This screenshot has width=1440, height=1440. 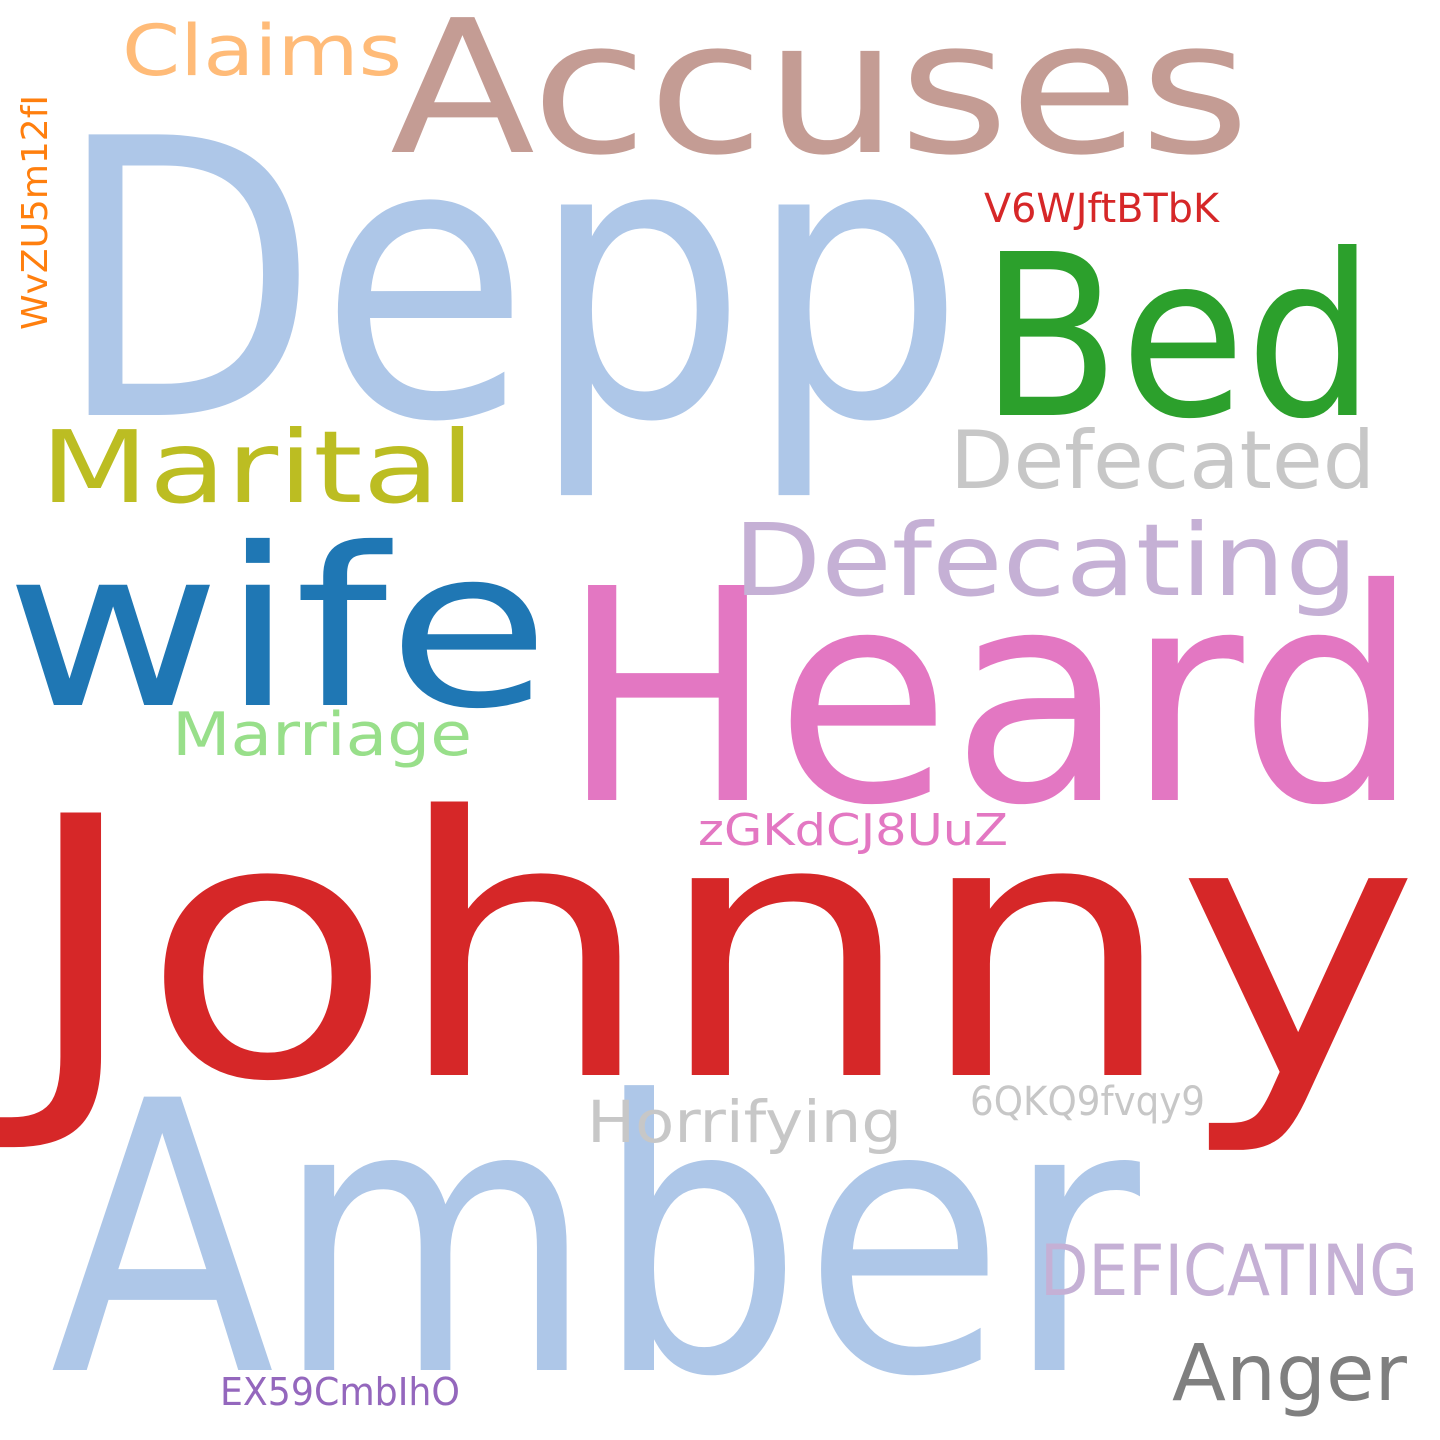 I want to click on word-defecating: Defecating, so click(x=1045, y=560).